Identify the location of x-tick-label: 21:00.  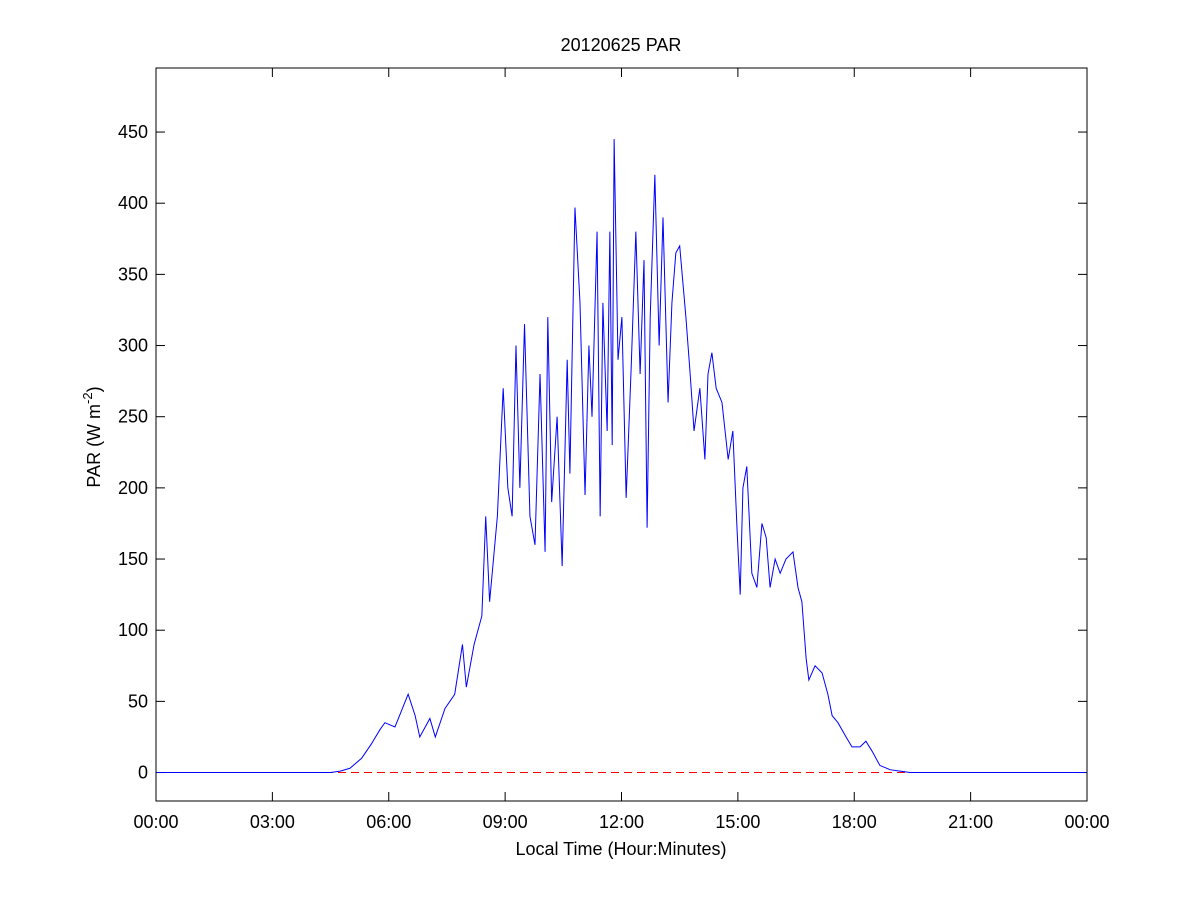
(970, 822).